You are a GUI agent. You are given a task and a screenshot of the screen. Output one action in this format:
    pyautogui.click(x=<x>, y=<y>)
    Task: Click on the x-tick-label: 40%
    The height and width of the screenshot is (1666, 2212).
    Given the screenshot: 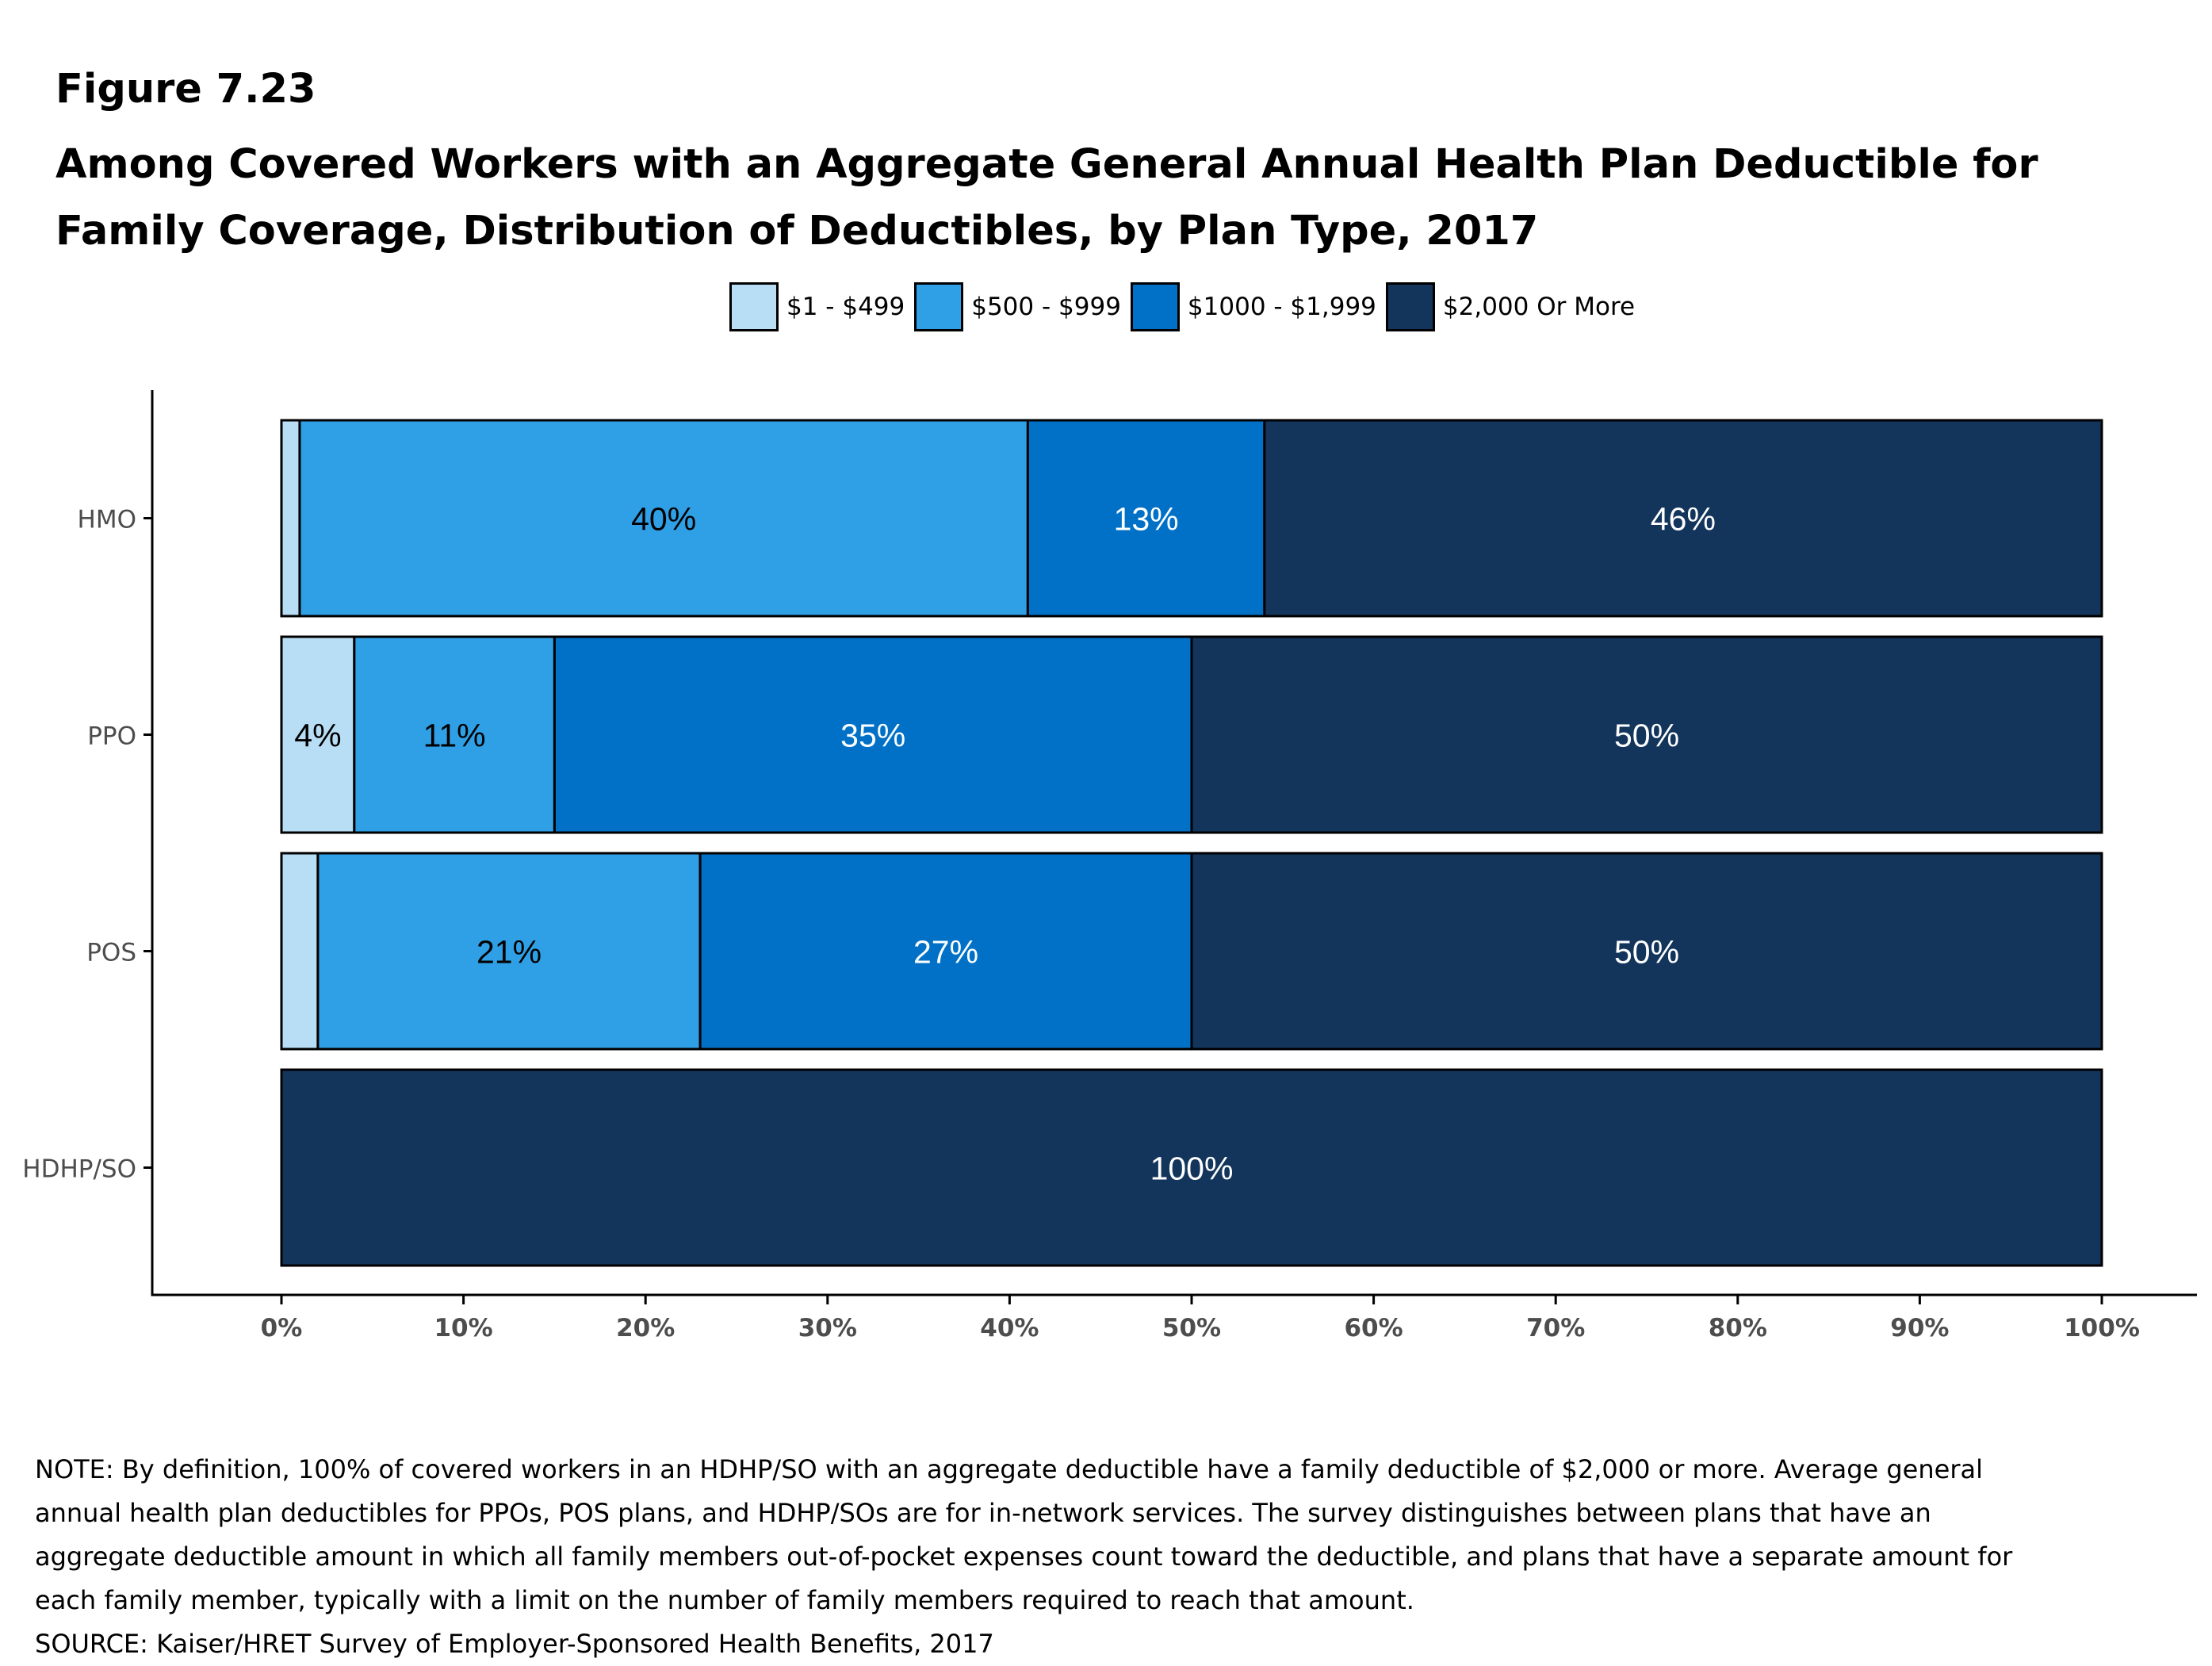 What is the action you would take?
    pyautogui.click(x=1010, y=1328)
    